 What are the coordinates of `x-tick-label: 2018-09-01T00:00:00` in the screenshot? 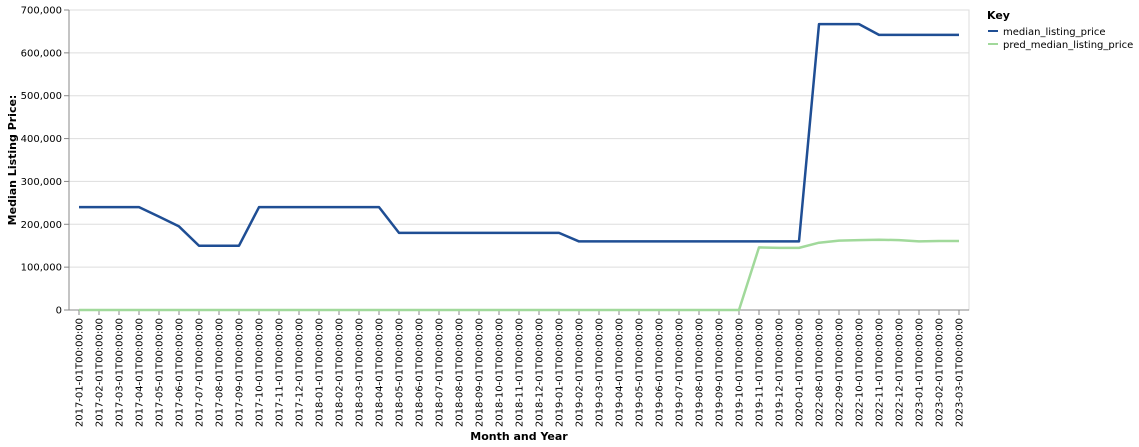 It's located at (480, 372).